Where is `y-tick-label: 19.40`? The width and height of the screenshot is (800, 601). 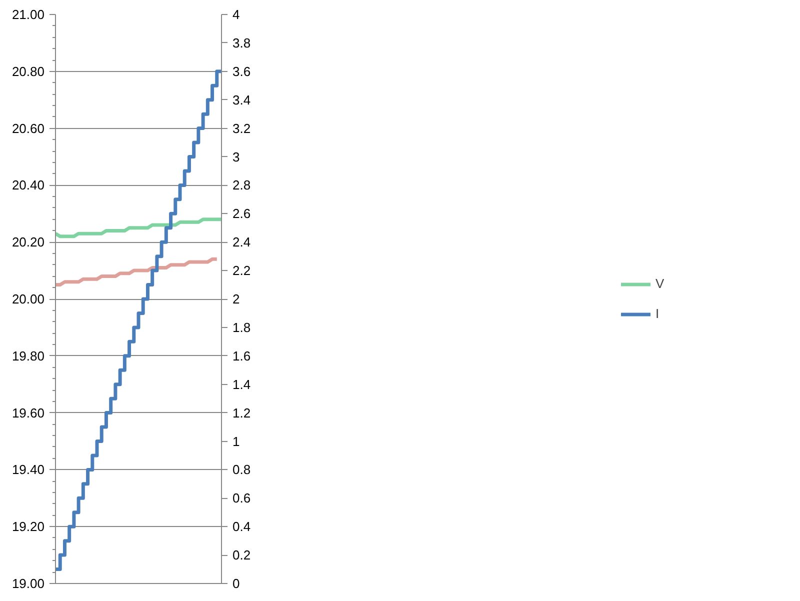
y-tick-label: 19.40 is located at coordinates (28, 470).